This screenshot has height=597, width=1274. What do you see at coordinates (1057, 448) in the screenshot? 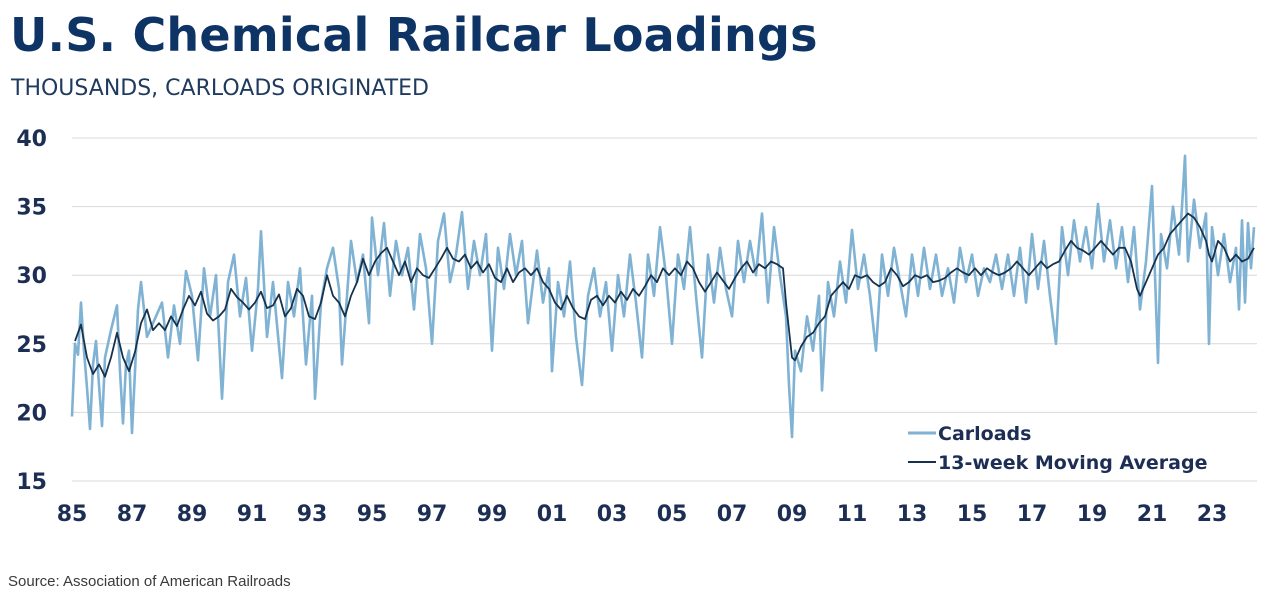
I see `legend: Carloads 13-week Moving Average` at bounding box center [1057, 448].